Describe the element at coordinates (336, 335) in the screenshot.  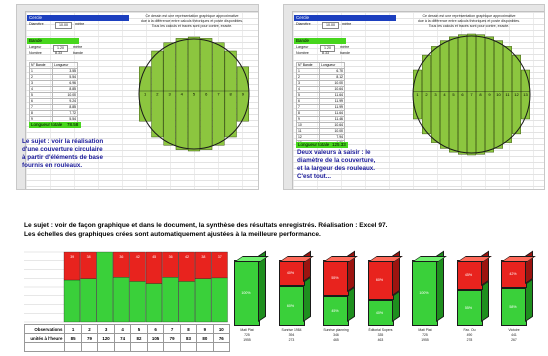
I see `value-label: 346` at that location.